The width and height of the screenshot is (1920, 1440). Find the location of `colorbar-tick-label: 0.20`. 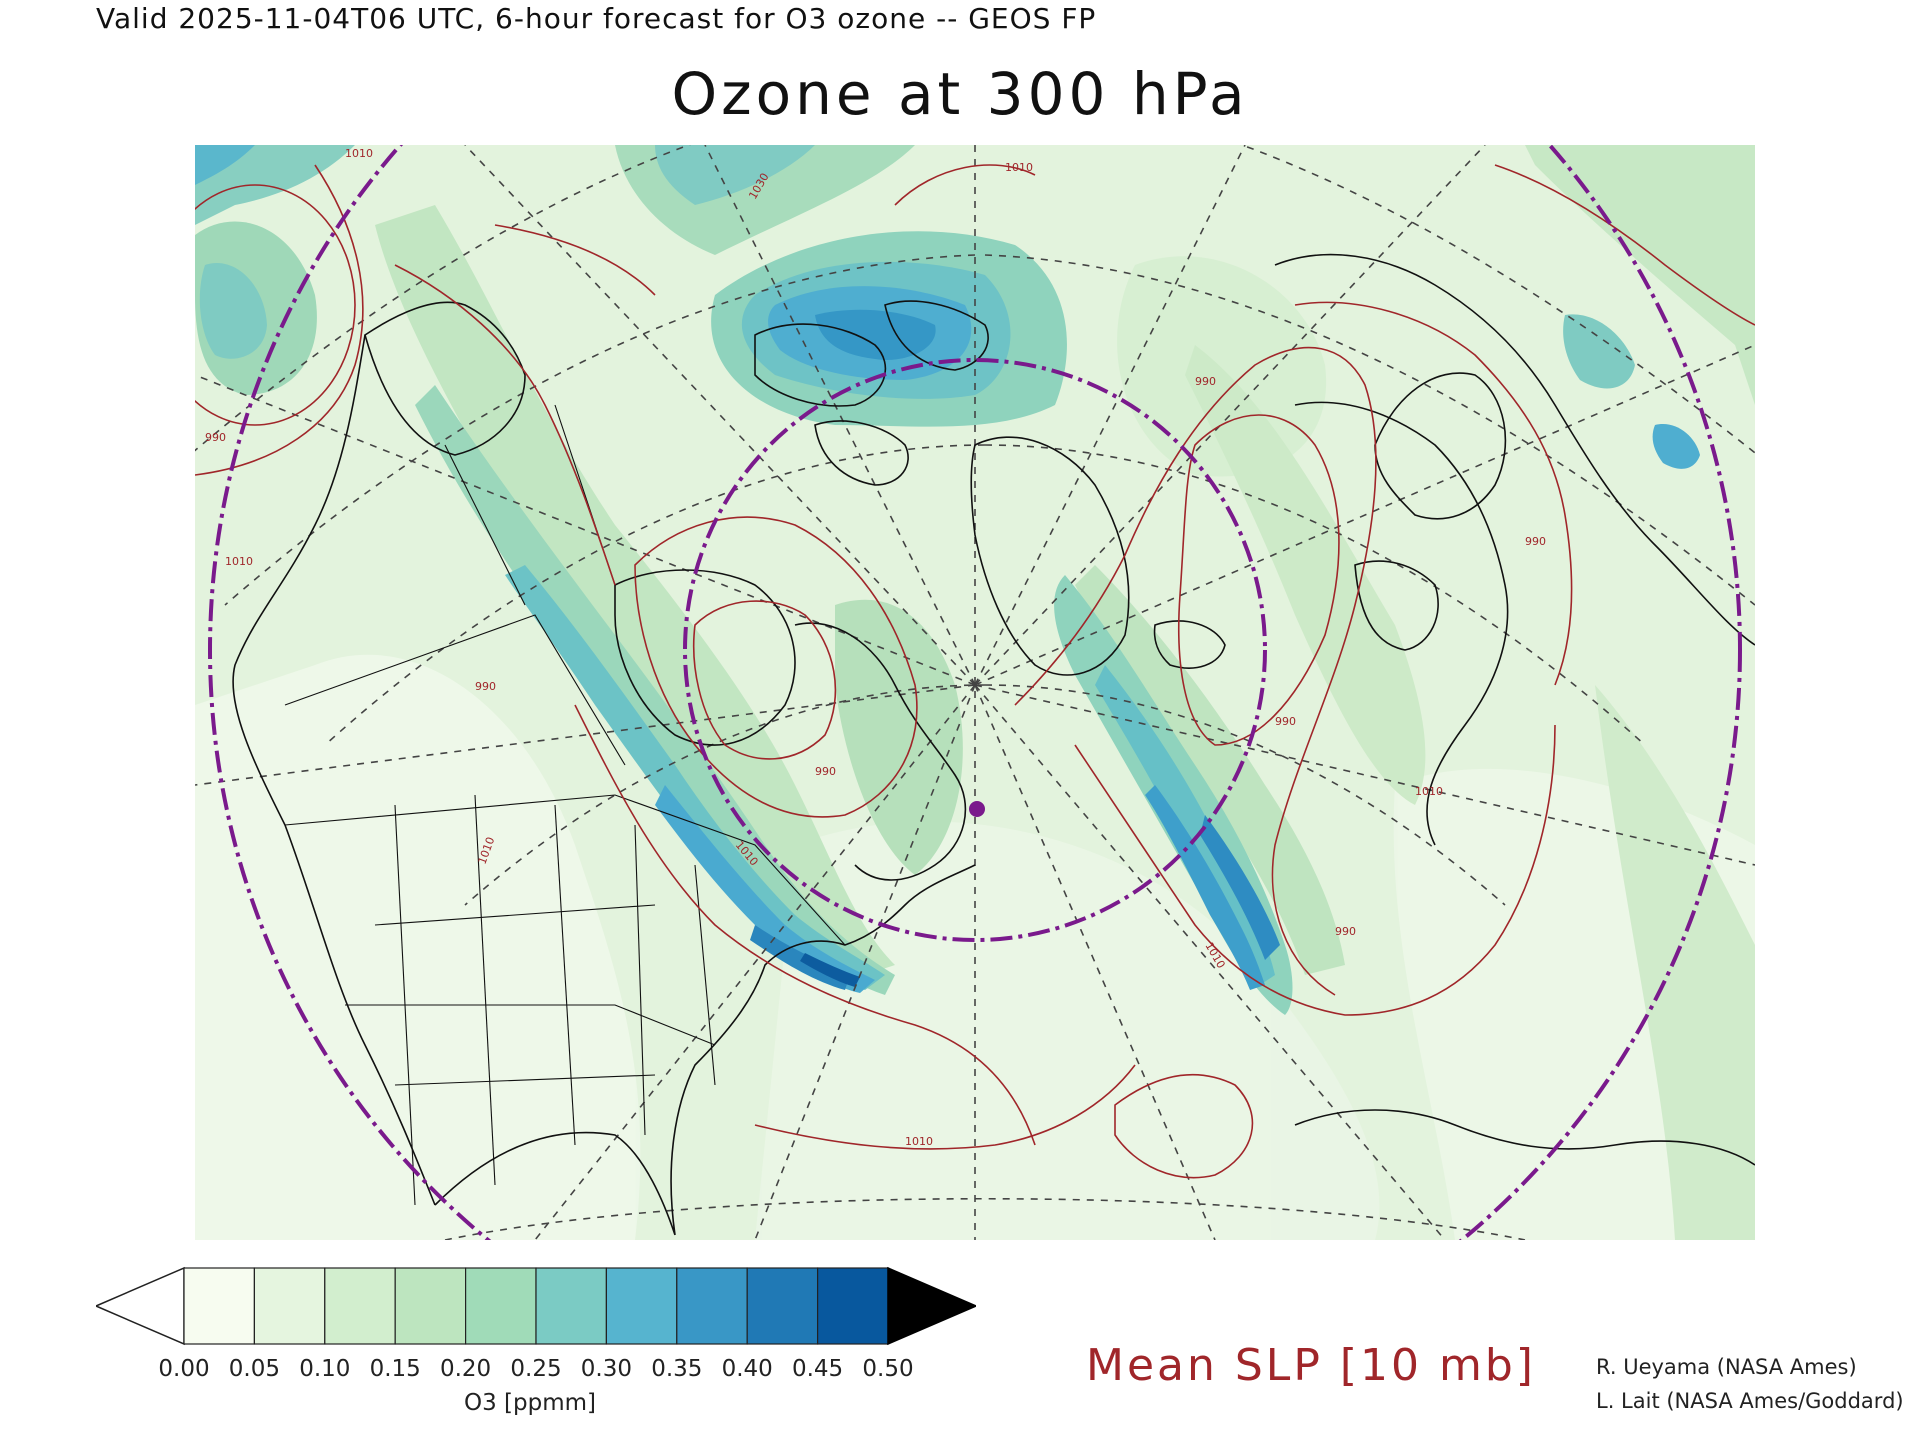

colorbar-tick-label: 0.20 is located at coordinates (465, 1369).